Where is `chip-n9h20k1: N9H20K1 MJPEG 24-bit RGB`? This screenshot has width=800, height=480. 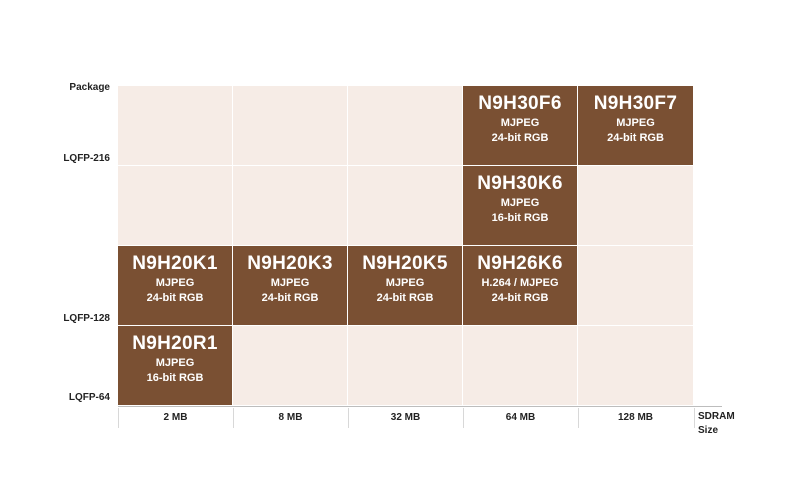
chip-n9h20k1: N9H20K1 MJPEG 24-bit RGB is located at coordinates (175, 286).